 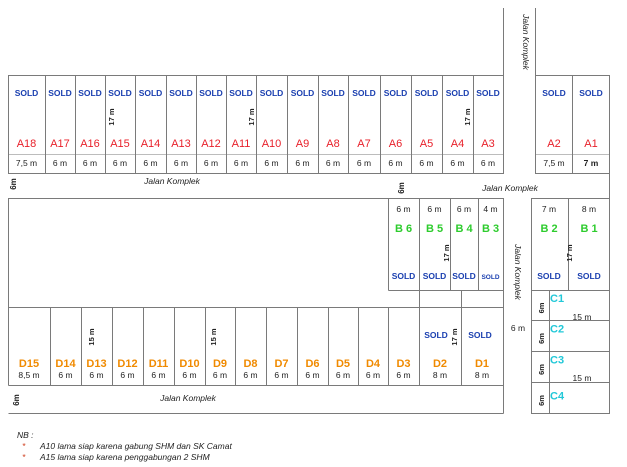 What do you see at coordinates (96, 364) in the screenshot?
I see `lot-label-d13: D13` at bounding box center [96, 364].